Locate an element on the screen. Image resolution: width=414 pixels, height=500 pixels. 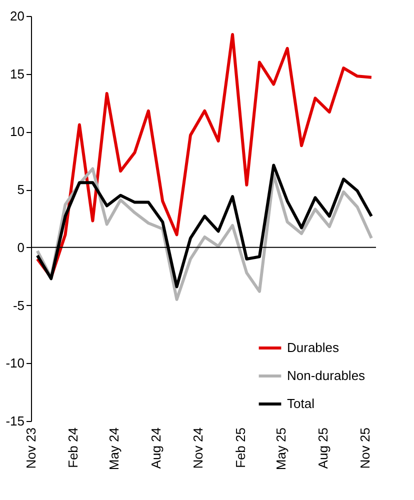
x-tick-label: Nov 25 is located at coordinates (365, 448).